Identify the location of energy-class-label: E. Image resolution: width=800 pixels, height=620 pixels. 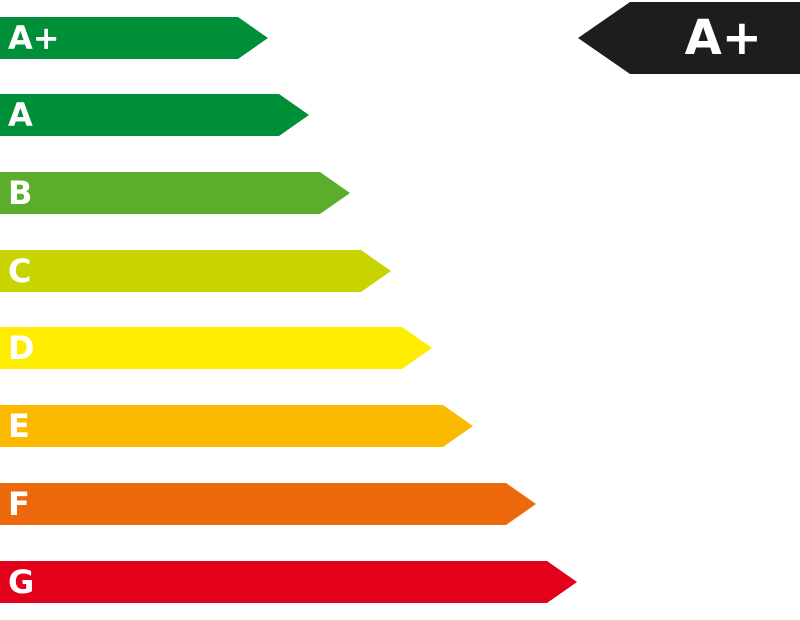
(19, 426).